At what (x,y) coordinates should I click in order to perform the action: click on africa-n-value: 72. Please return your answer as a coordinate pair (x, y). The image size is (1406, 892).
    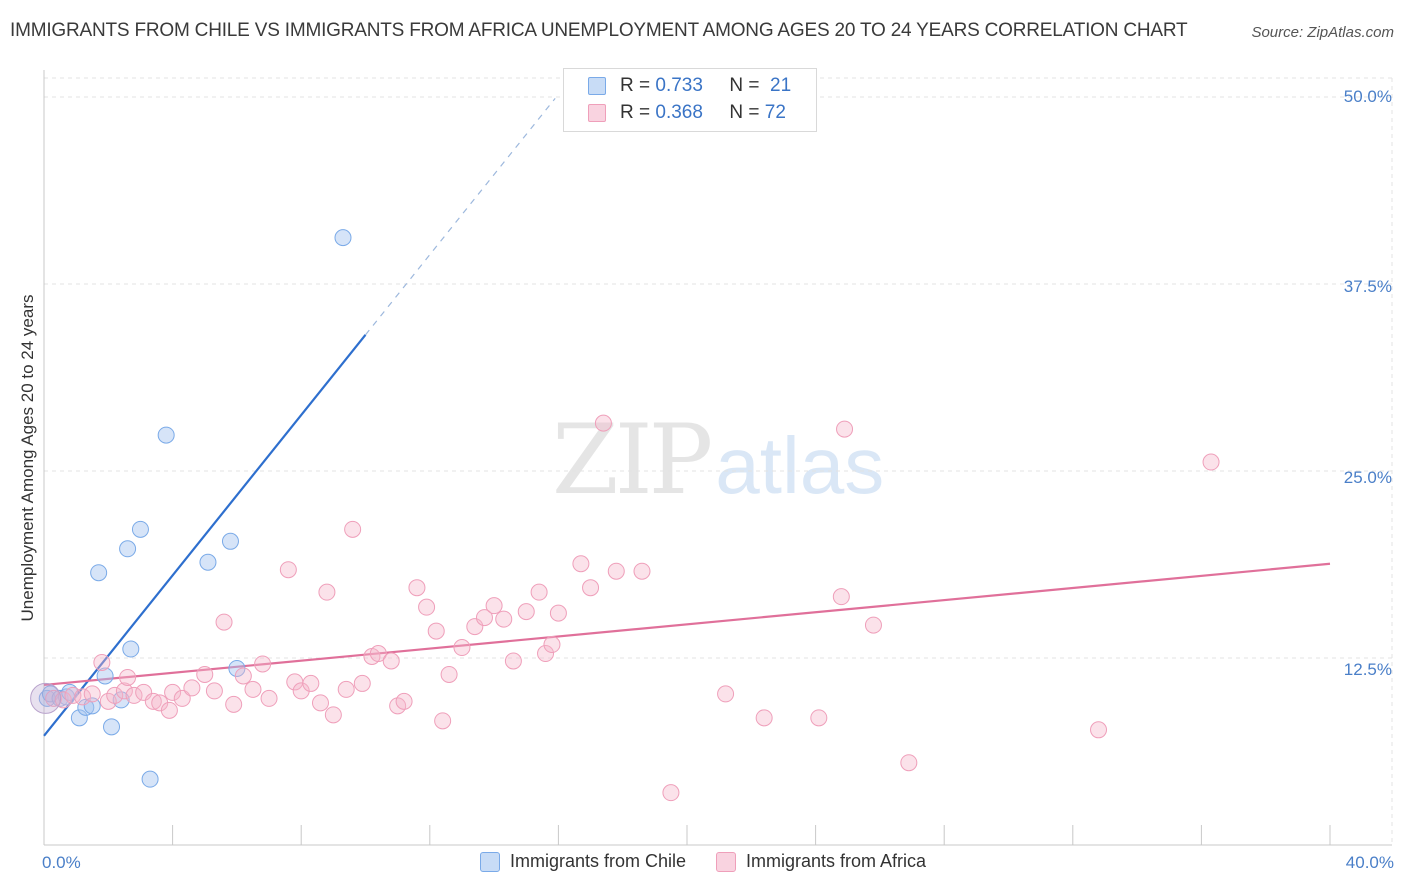
    Looking at the image, I should click on (775, 112).